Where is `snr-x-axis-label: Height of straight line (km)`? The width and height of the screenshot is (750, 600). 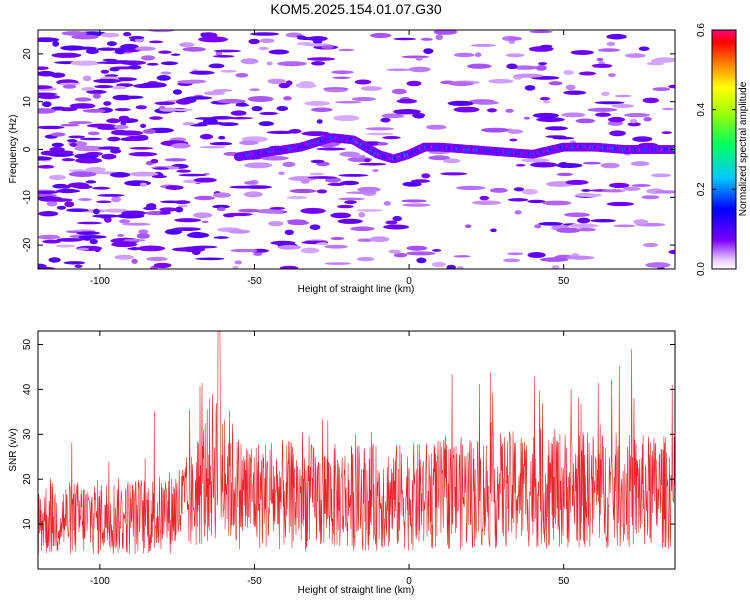
snr-x-axis-label: Height of straight line (km) is located at coordinates (356, 590).